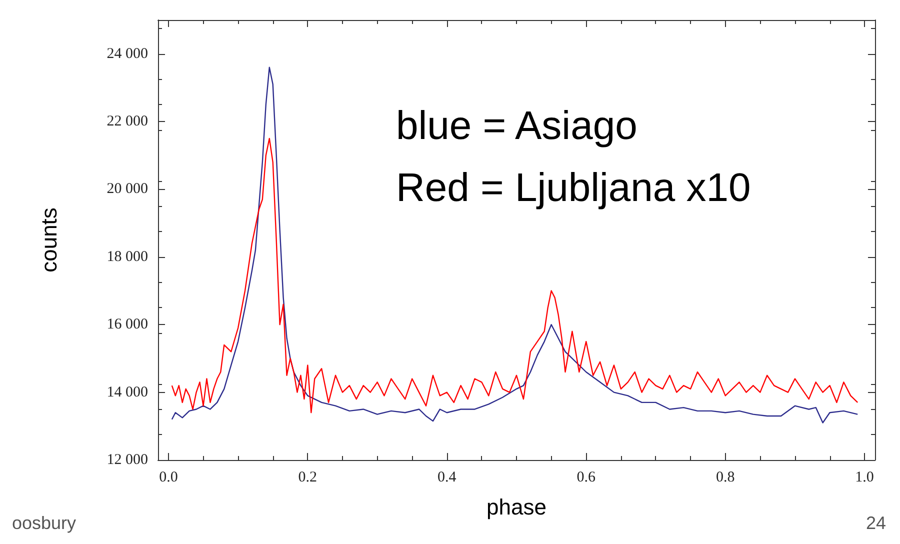 The height and width of the screenshot is (544, 900). Describe the element at coordinates (516, 507) in the screenshot. I see `x-axis-title: phase` at that location.